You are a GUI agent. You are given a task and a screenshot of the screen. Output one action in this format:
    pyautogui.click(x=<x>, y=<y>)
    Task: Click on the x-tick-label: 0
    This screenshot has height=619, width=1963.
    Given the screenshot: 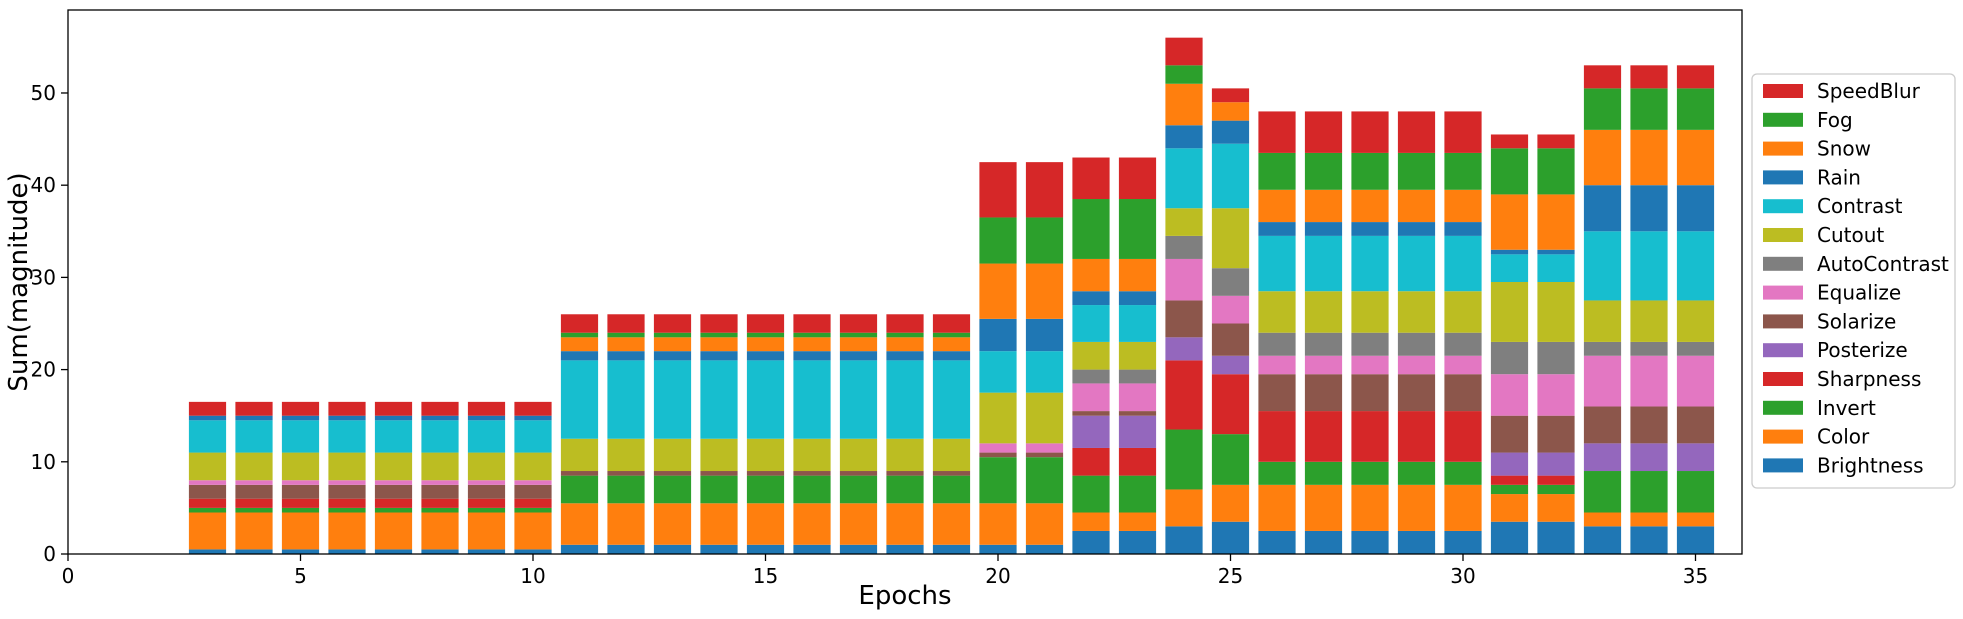 What is the action you would take?
    pyautogui.click(x=68, y=576)
    